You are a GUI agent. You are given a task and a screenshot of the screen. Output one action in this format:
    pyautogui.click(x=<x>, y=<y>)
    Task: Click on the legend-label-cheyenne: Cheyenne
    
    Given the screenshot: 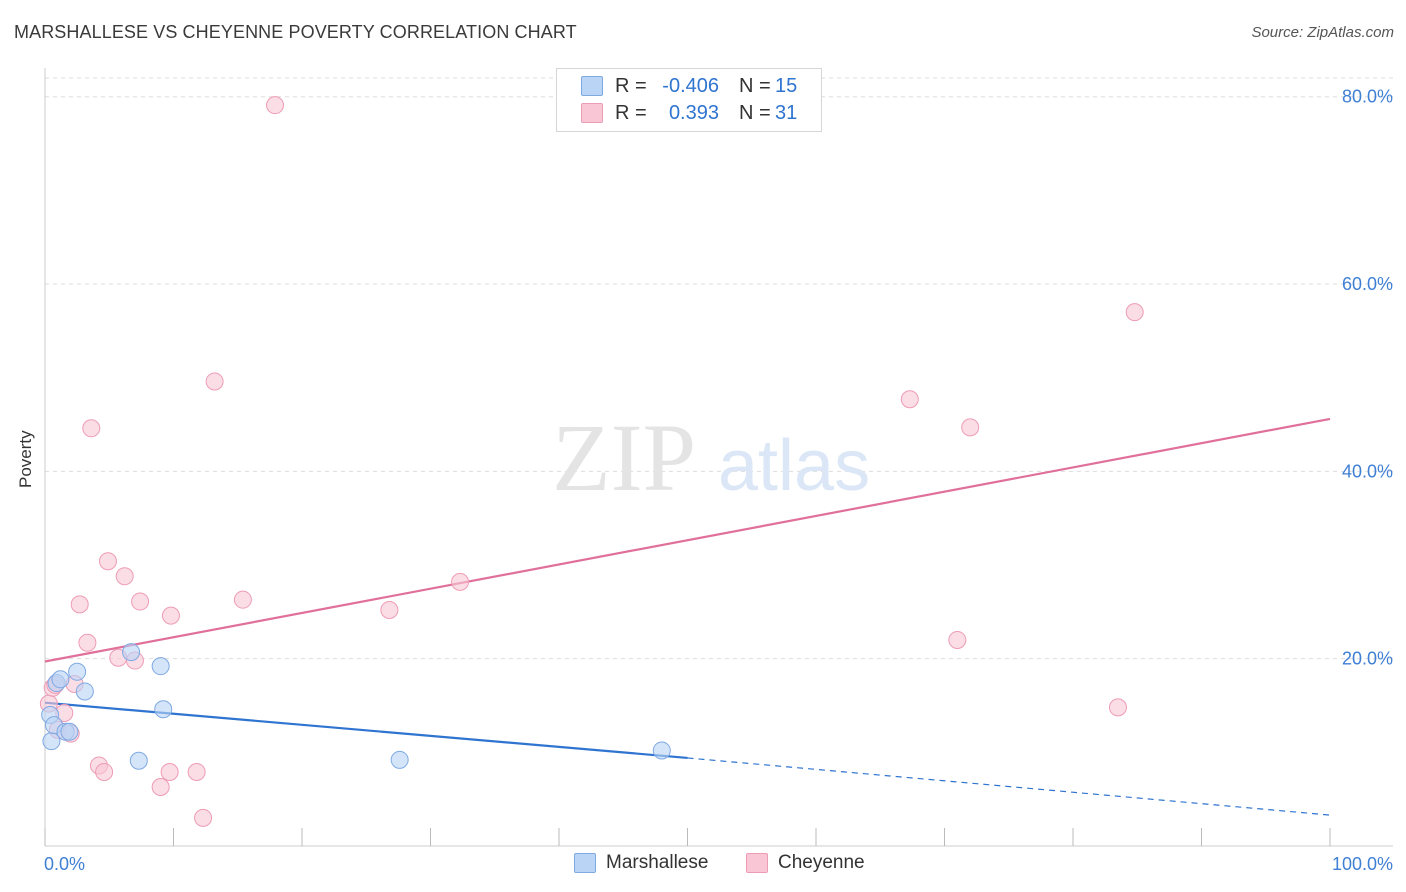 What is the action you would take?
    pyautogui.click(x=821, y=862)
    